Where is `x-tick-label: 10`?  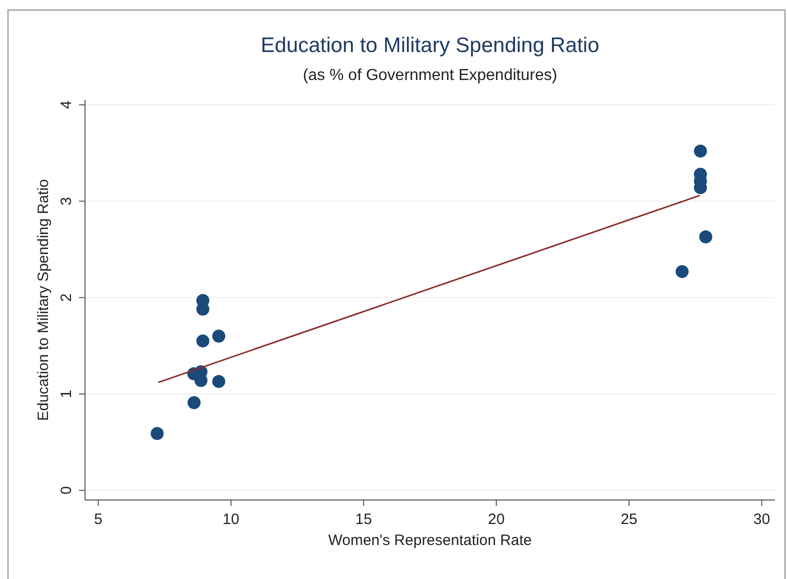 x-tick-label: 10 is located at coordinates (231, 519).